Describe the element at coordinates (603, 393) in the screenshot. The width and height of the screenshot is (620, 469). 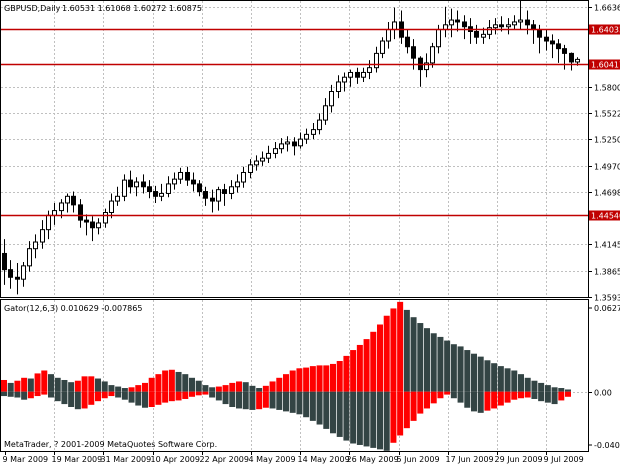
I see `indicator-tick-label: 0.00` at that location.